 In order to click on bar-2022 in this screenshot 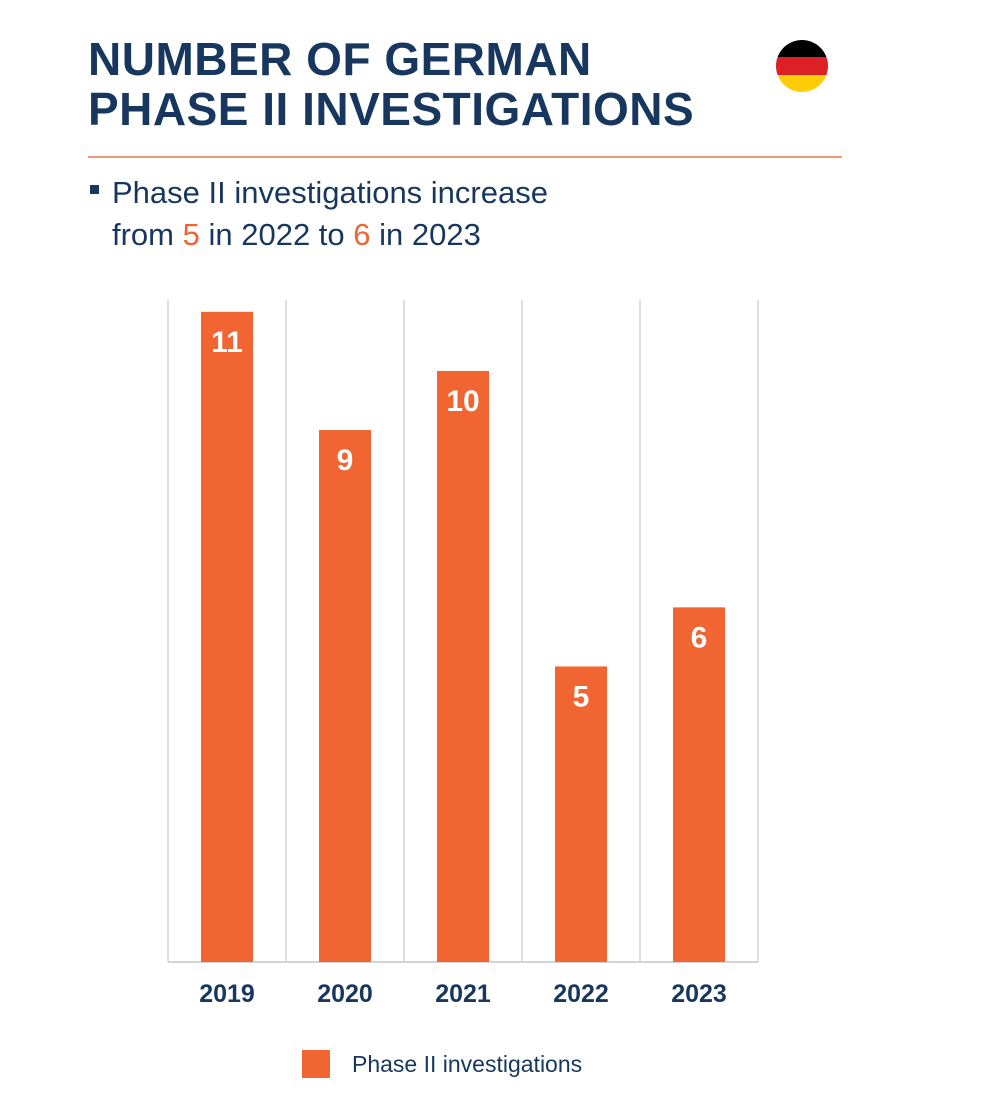, I will do `click(581, 814)`.